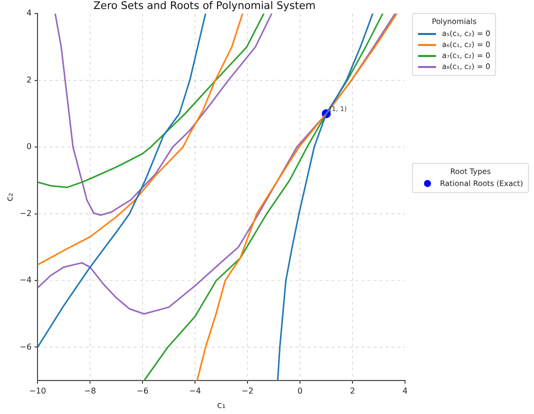 Image resolution: width=534 pixels, height=414 pixels. What do you see at coordinates (11, 197) in the screenshot?
I see `y-axis-title: c₂` at bounding box center [11, 197].